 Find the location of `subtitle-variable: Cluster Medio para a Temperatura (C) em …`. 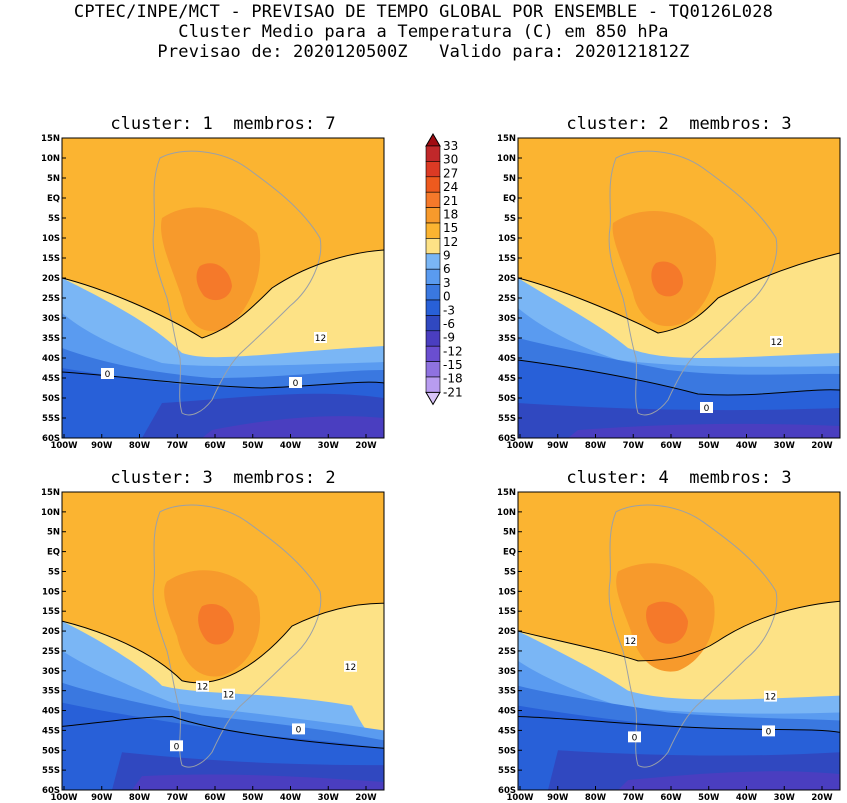

subtitle-variable: Cluster Medio para a Temperatura (C) em … is located at coordinates (423, 32).